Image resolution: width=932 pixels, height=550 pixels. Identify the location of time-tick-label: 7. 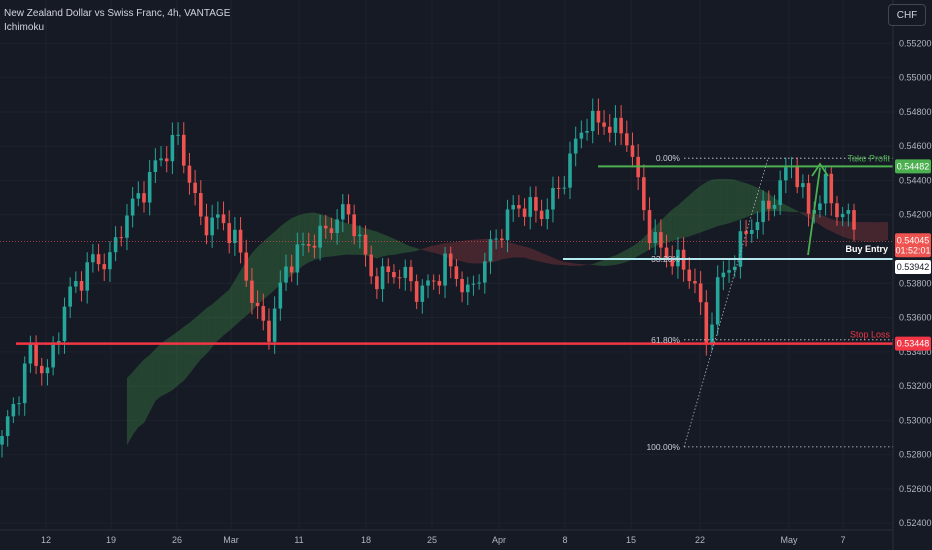
(842, 540).